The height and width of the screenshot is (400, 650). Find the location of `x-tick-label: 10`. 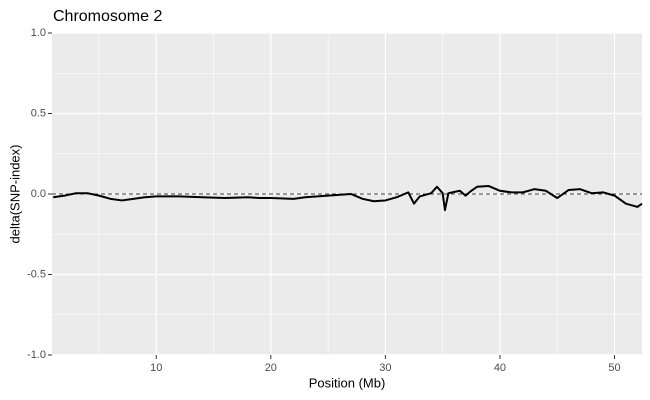

x-tick-label: 10 is located at coordinates (156, 368).